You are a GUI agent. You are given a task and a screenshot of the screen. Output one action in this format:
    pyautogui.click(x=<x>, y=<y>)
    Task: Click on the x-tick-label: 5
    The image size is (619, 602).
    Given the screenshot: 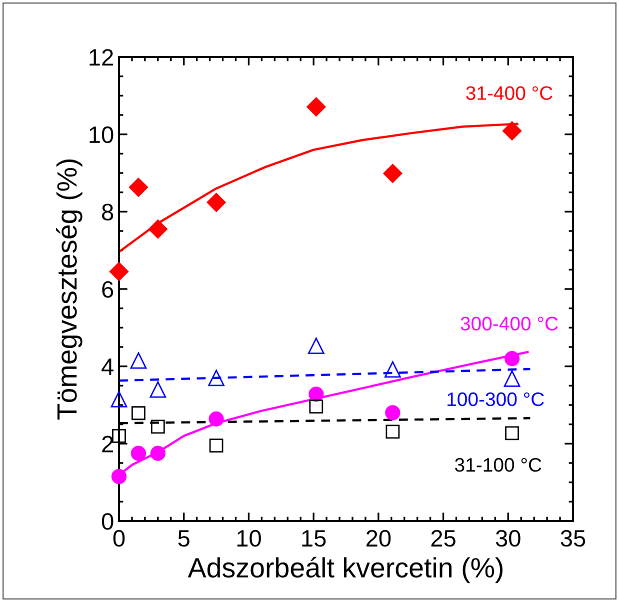 What is the action you would take?
    pyautogui.click(x=184, y=538)
    